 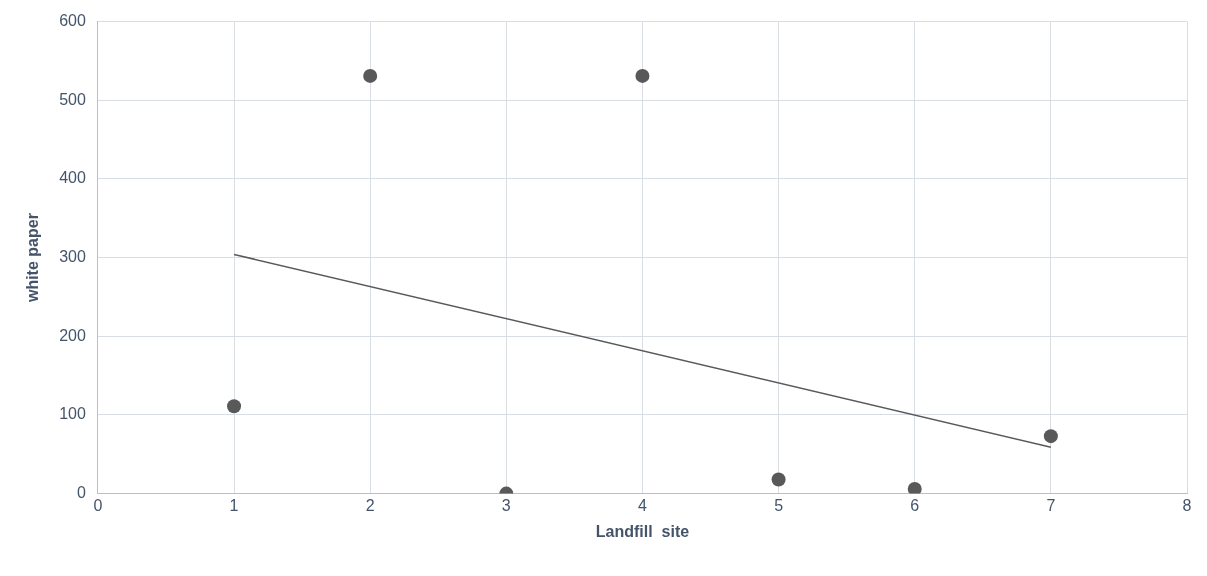 What do you see at coordinates (506, 505) in the screenshot?
I see `x-tick-label: 3` at bounding box center [506, 505].